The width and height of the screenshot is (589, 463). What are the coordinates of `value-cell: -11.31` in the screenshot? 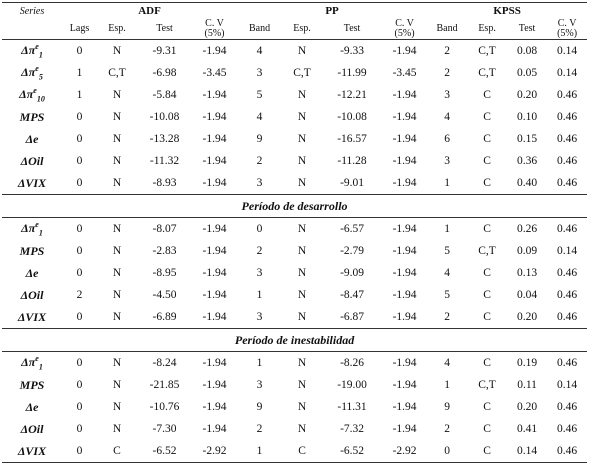 It's located at (352, 407).